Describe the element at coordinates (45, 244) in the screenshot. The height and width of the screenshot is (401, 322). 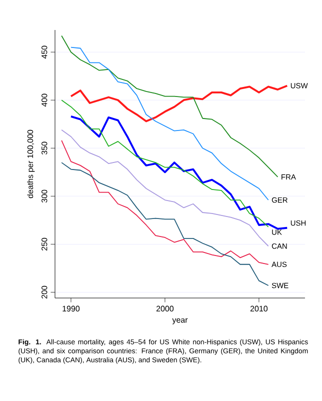
I see `y-tick-label: 250` at that location.